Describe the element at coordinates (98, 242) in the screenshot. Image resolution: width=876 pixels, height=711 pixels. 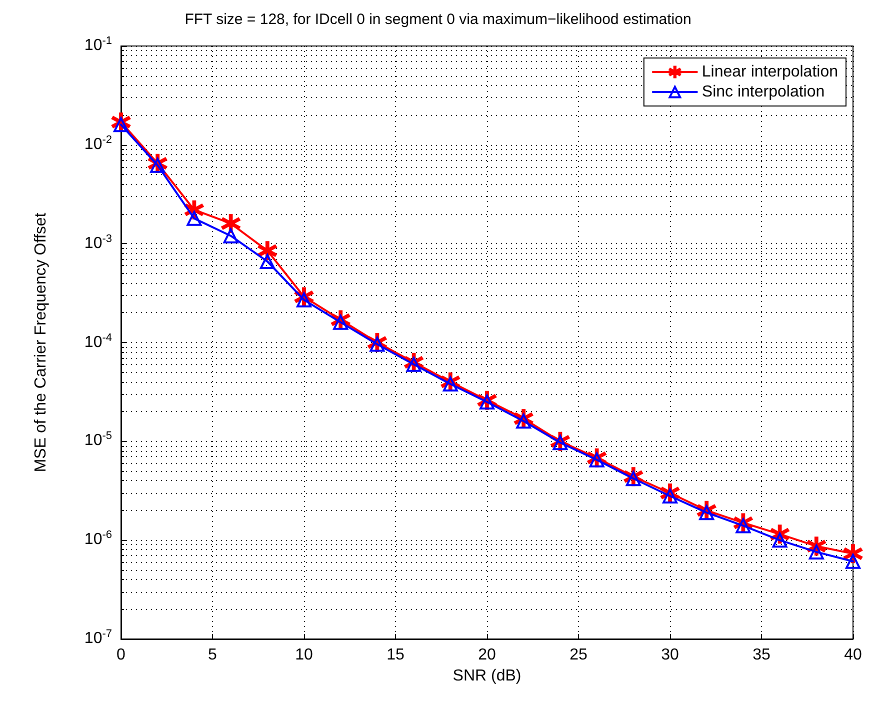
I see `y-tick-label: 10$^{-3}$` at that location.